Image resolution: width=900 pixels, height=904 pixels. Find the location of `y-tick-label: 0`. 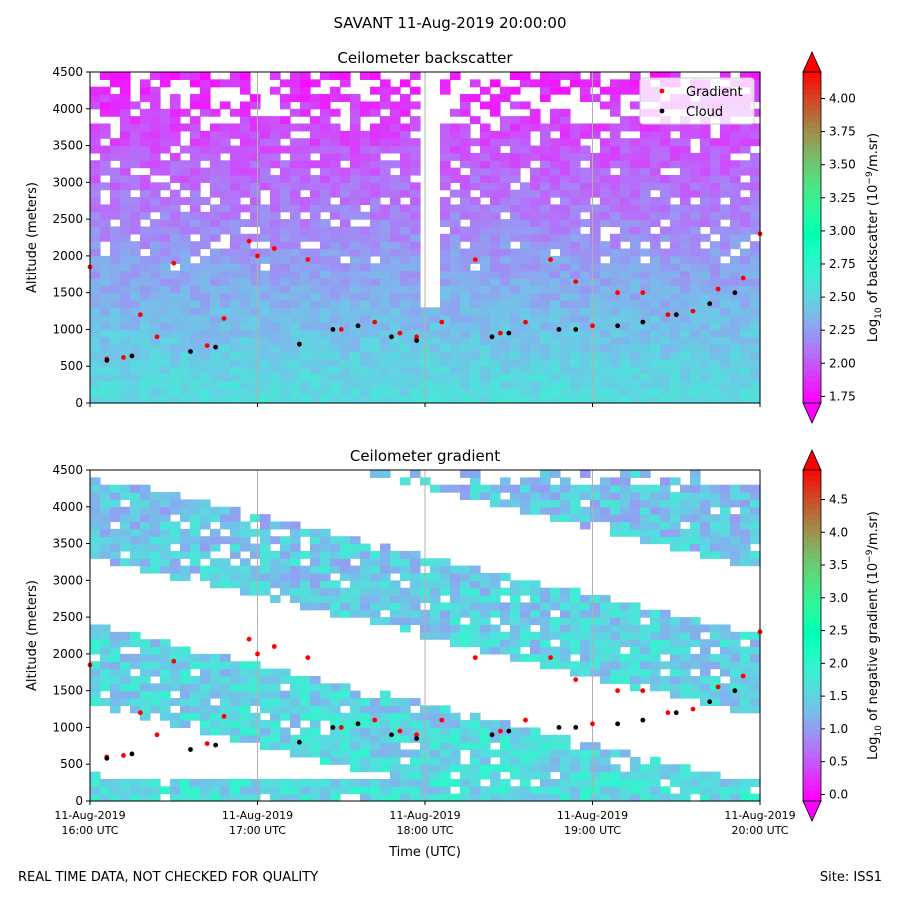

y-tick-label: 0 is located at coordinates (79, 801).